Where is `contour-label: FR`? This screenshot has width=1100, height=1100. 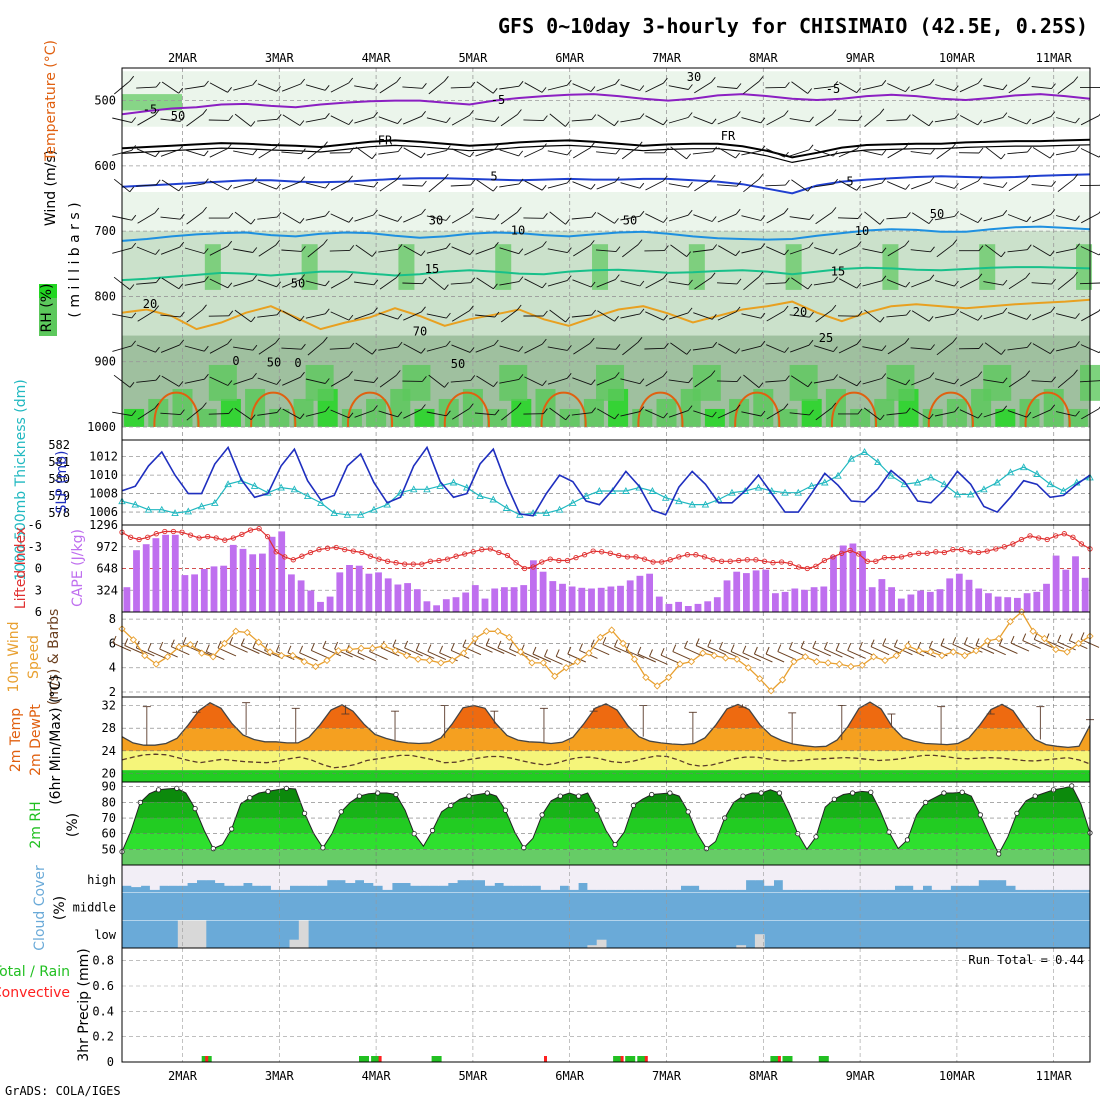
contour-label: FR is located at coordinates (385, 140).